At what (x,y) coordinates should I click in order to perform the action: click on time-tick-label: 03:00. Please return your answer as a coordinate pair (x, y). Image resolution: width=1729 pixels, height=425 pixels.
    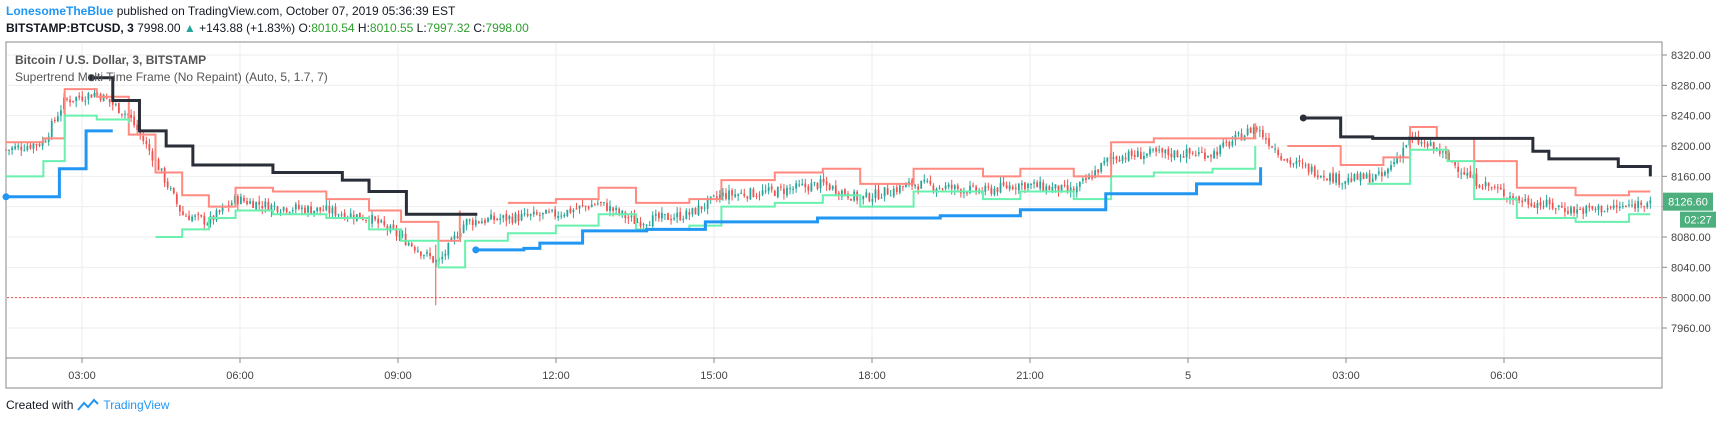
    Looking at the image, I should click on (82, 376).